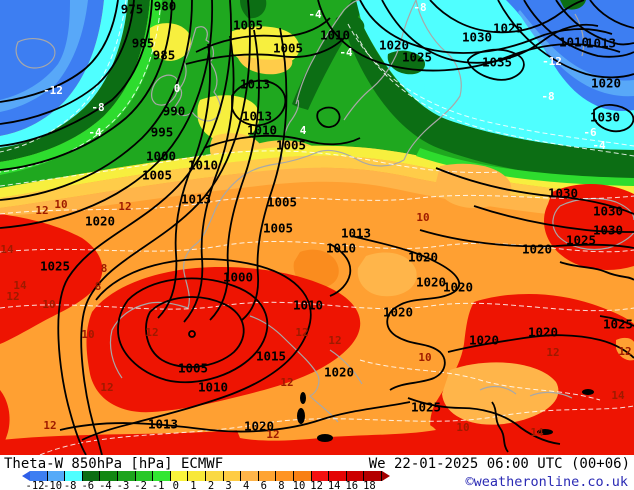 The height and width of the screenshot is (490, 634). Describe the element at coordinates (299, 485) in the screenshot. I see `colorbar-tick-label: 10` at that location.